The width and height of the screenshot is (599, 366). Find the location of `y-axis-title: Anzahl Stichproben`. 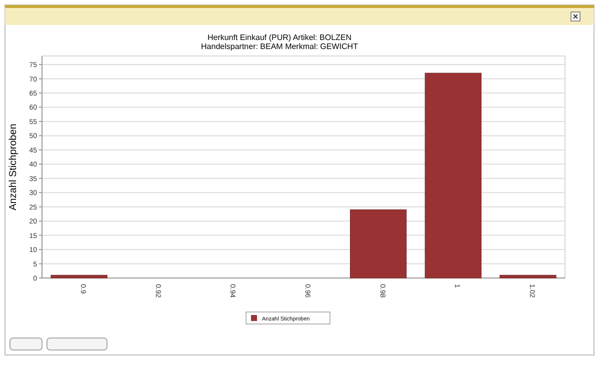

y-axis-title: Anzahl Stichproben is located at coordinates (13, 167).